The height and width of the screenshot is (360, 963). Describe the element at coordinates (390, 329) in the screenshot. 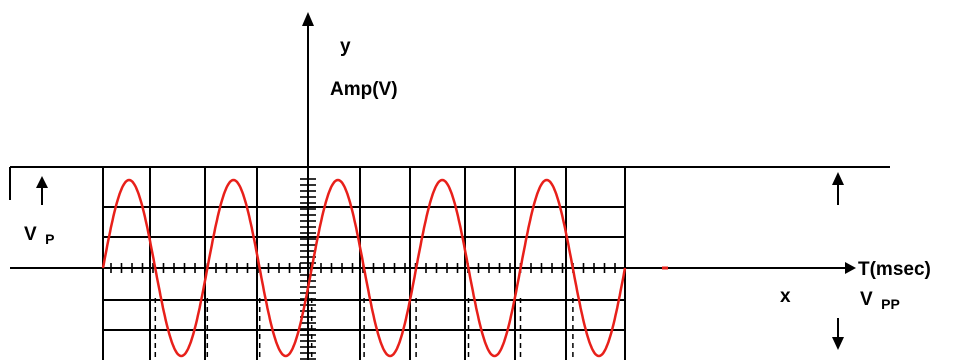

I see `trough-dashed-markers` at that location.